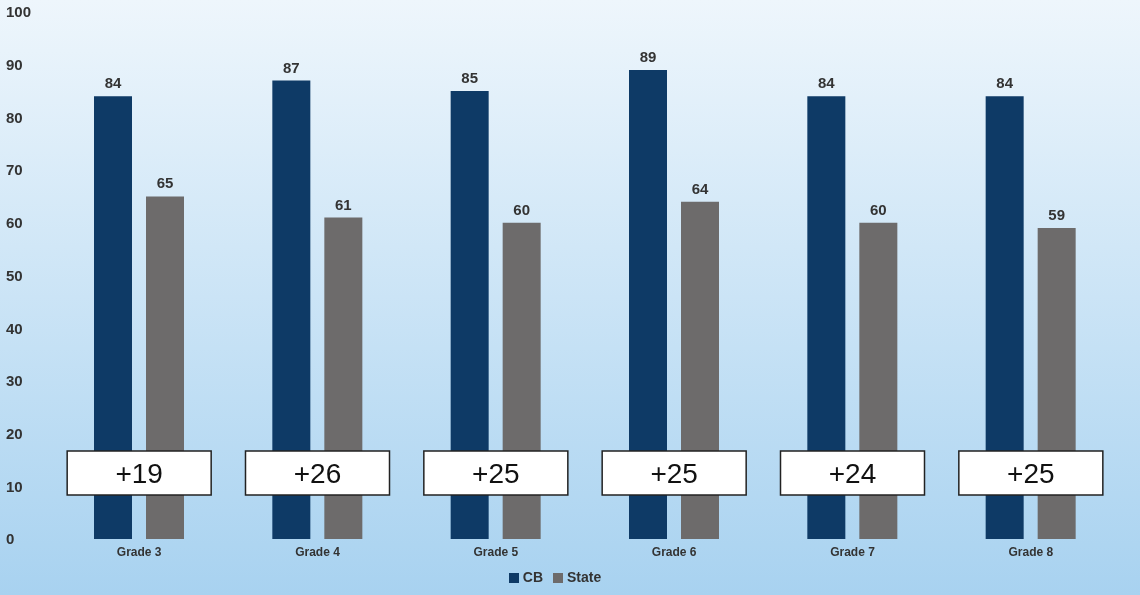 This screenshot has width=1140, height=595. What do you see at coordinates (19, 12) in the screenshot?
I see `y-tick-label: 100` at bounding box center [19, 12].